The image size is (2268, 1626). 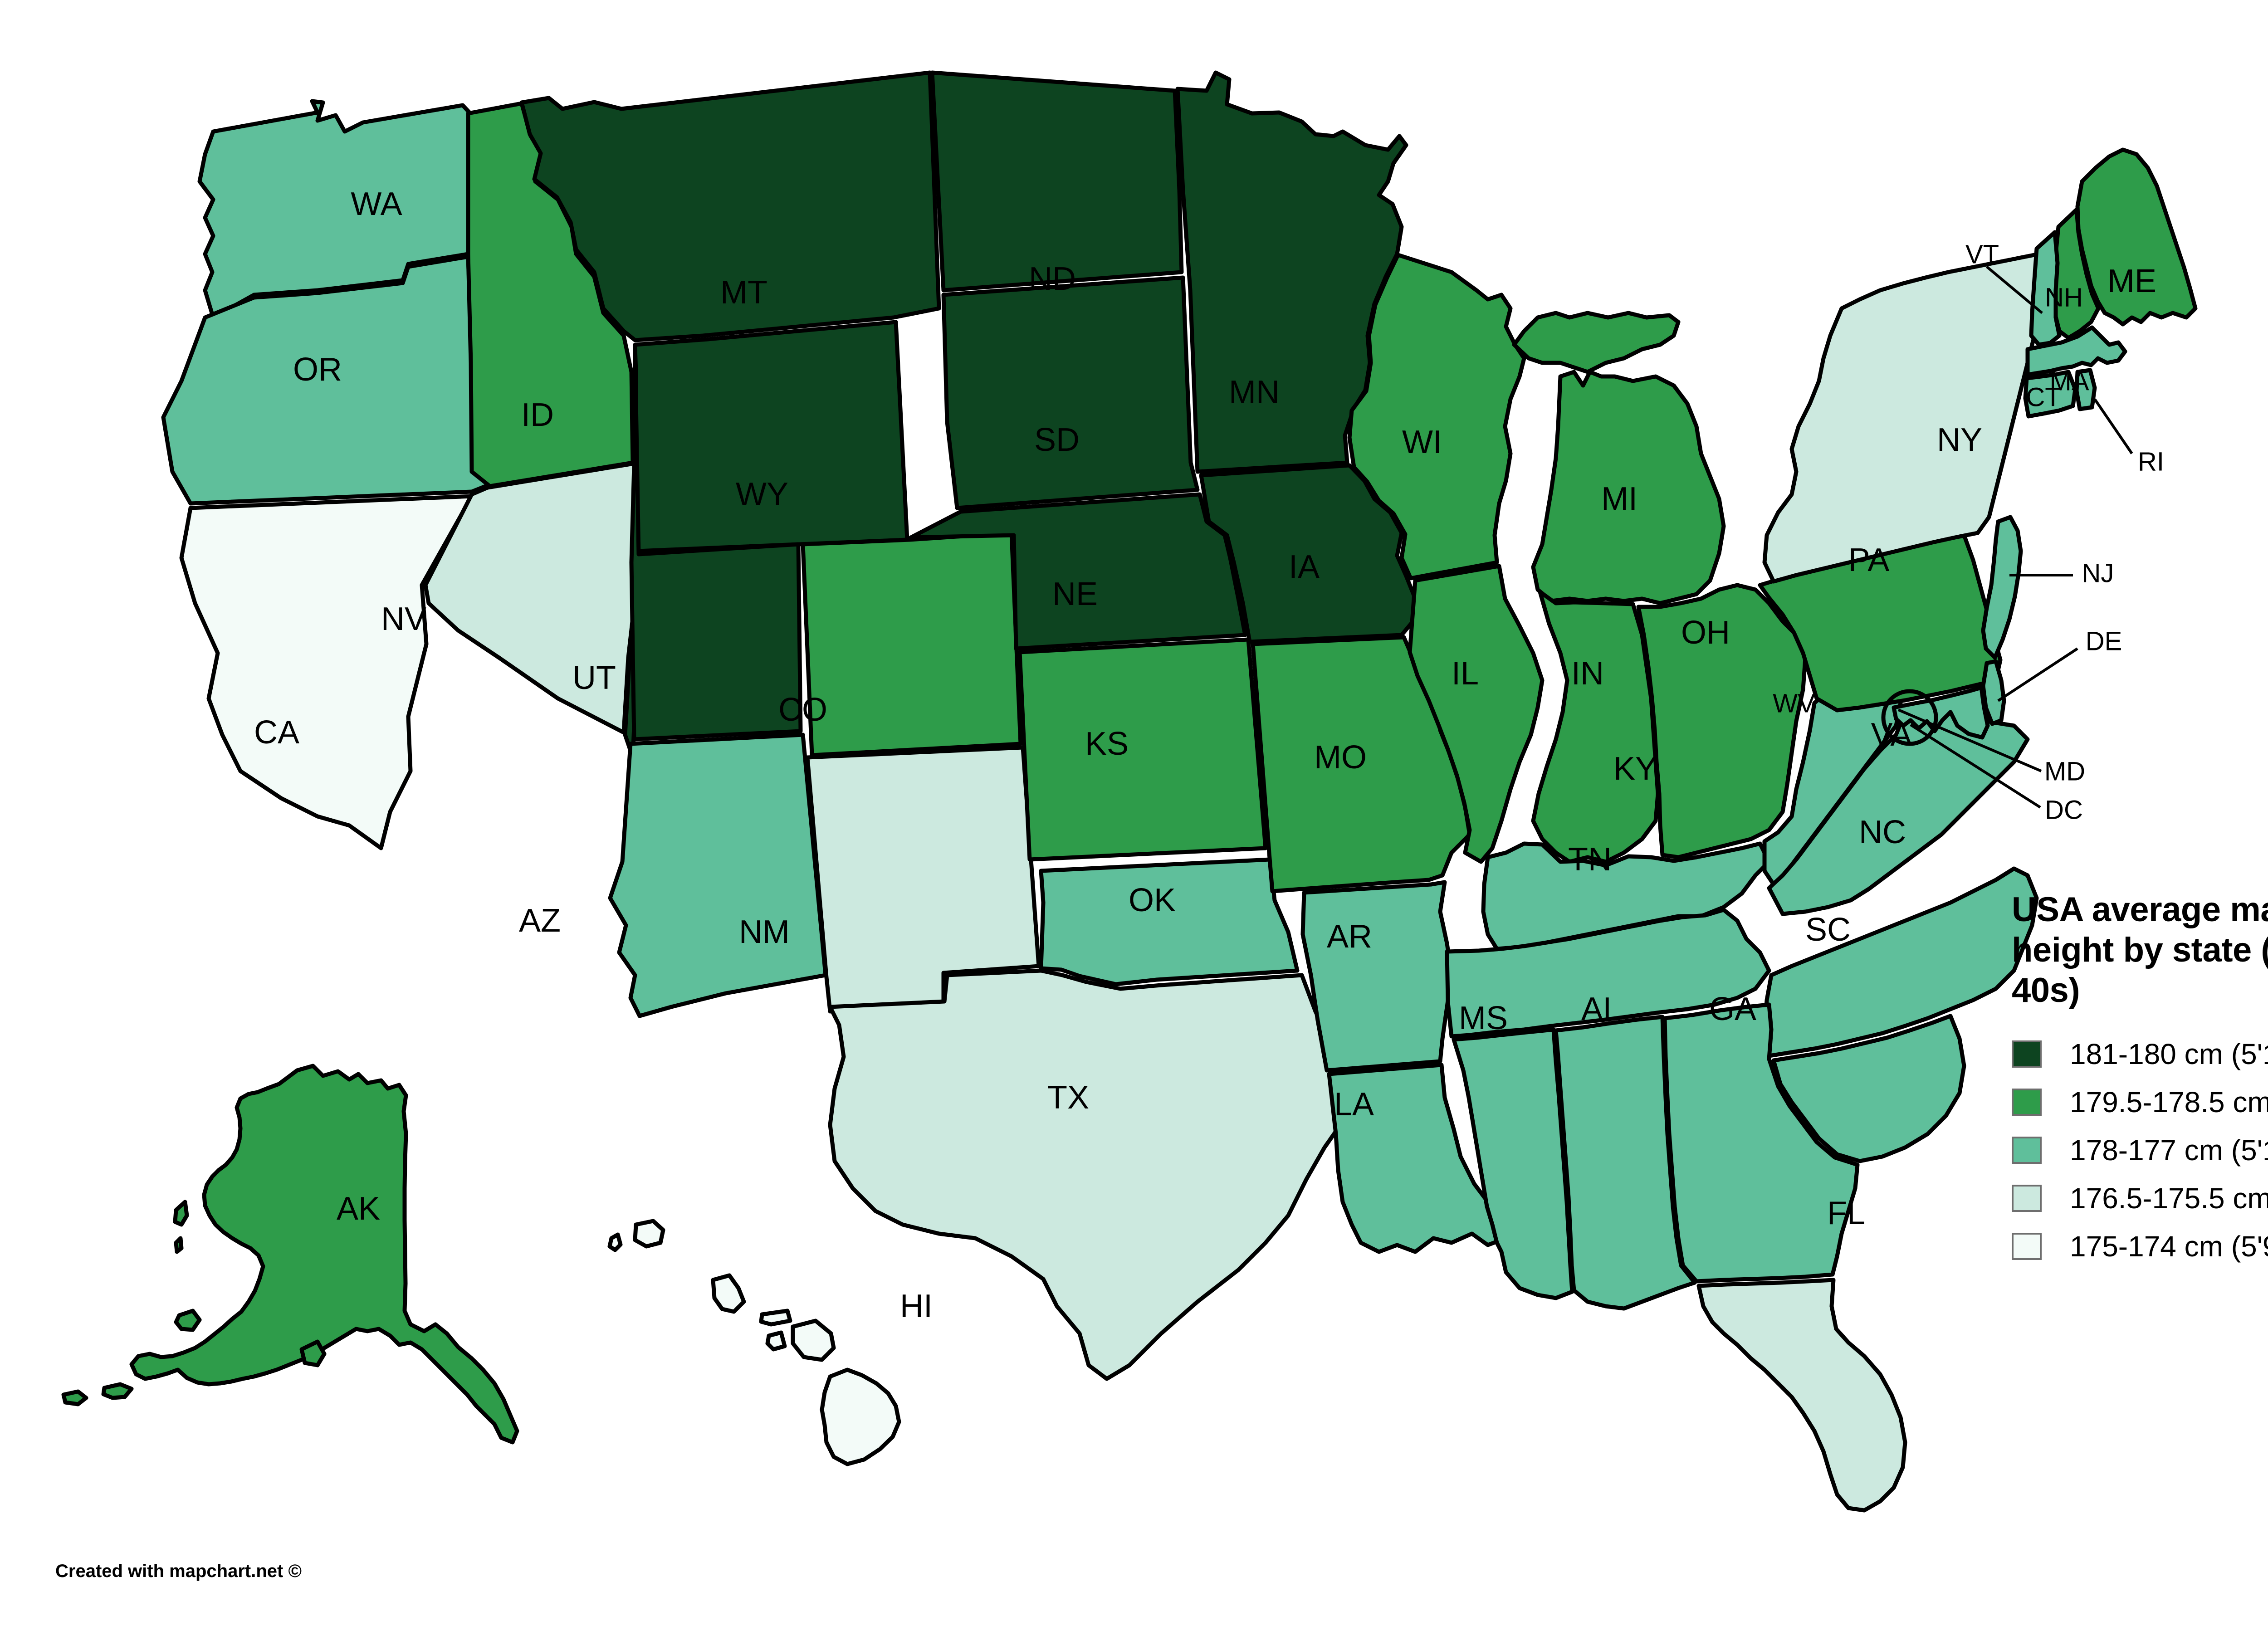 I want to click on legend-row-0: 181-180 cm (5'11), so click(x=2140, y=1054).